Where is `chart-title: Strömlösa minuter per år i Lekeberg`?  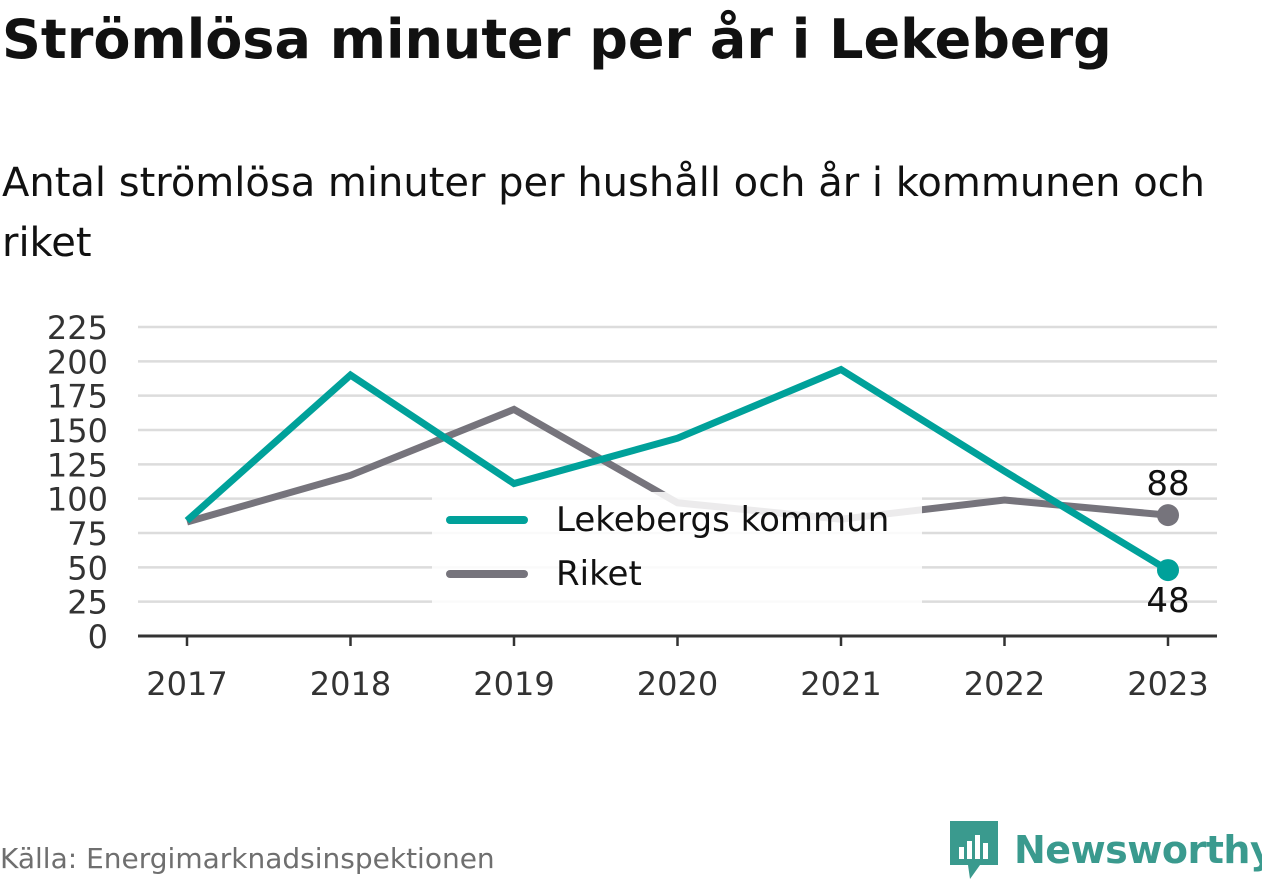
chart-title: Strömlösa minuter per år i Lekeberg is located at coordinates (557, 39).